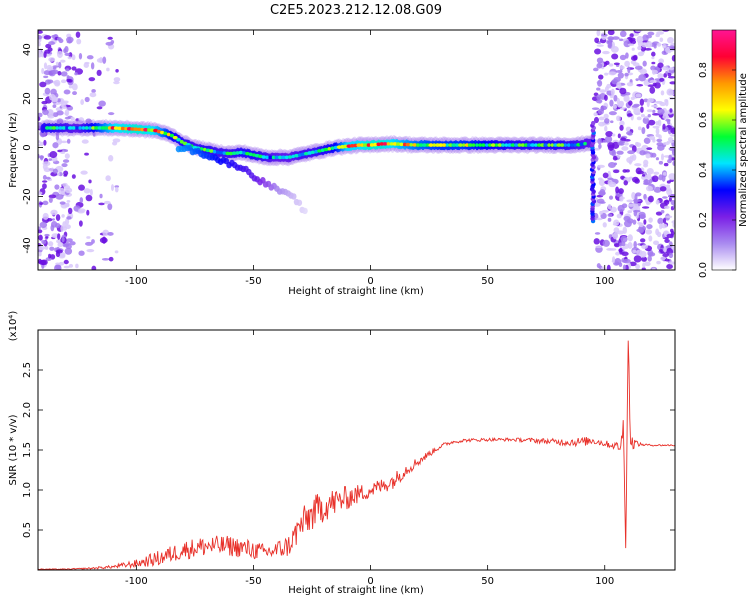 Image resolution: width=750 pixels, height=600 pixels. I want to click on y-tick-label: 1.0, so click(27, 490).